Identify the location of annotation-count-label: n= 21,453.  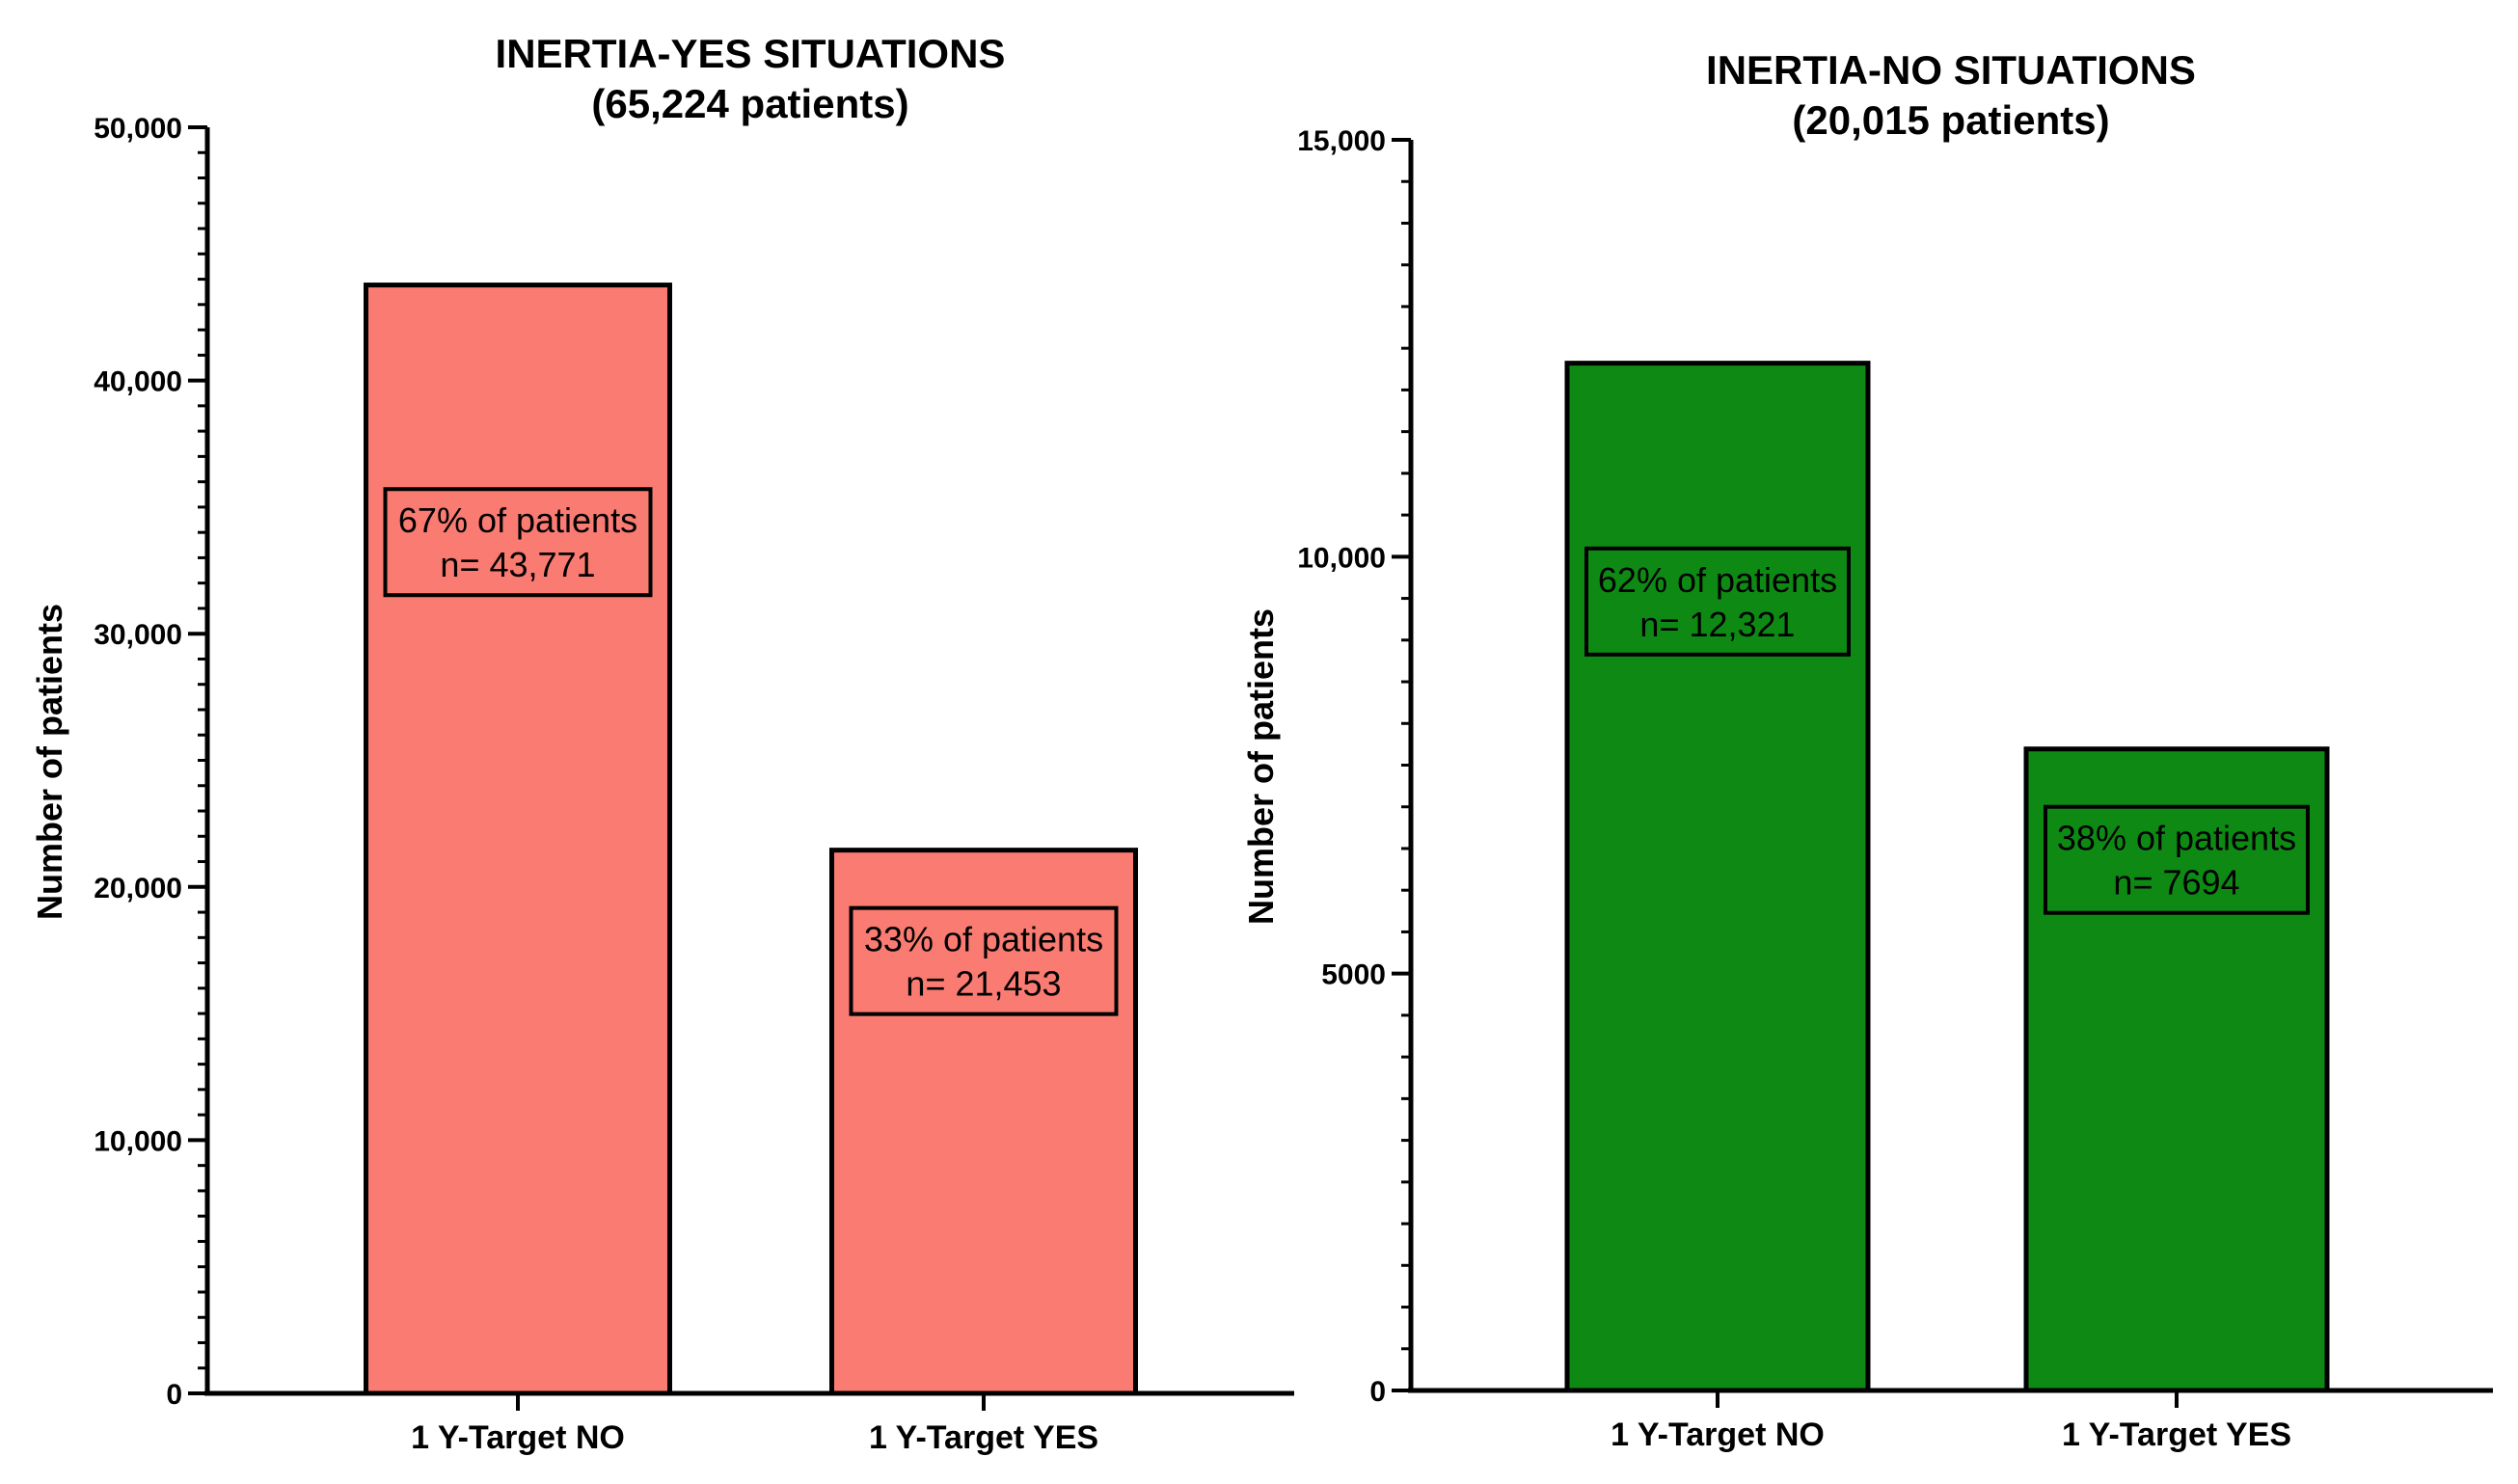
(983, 984).